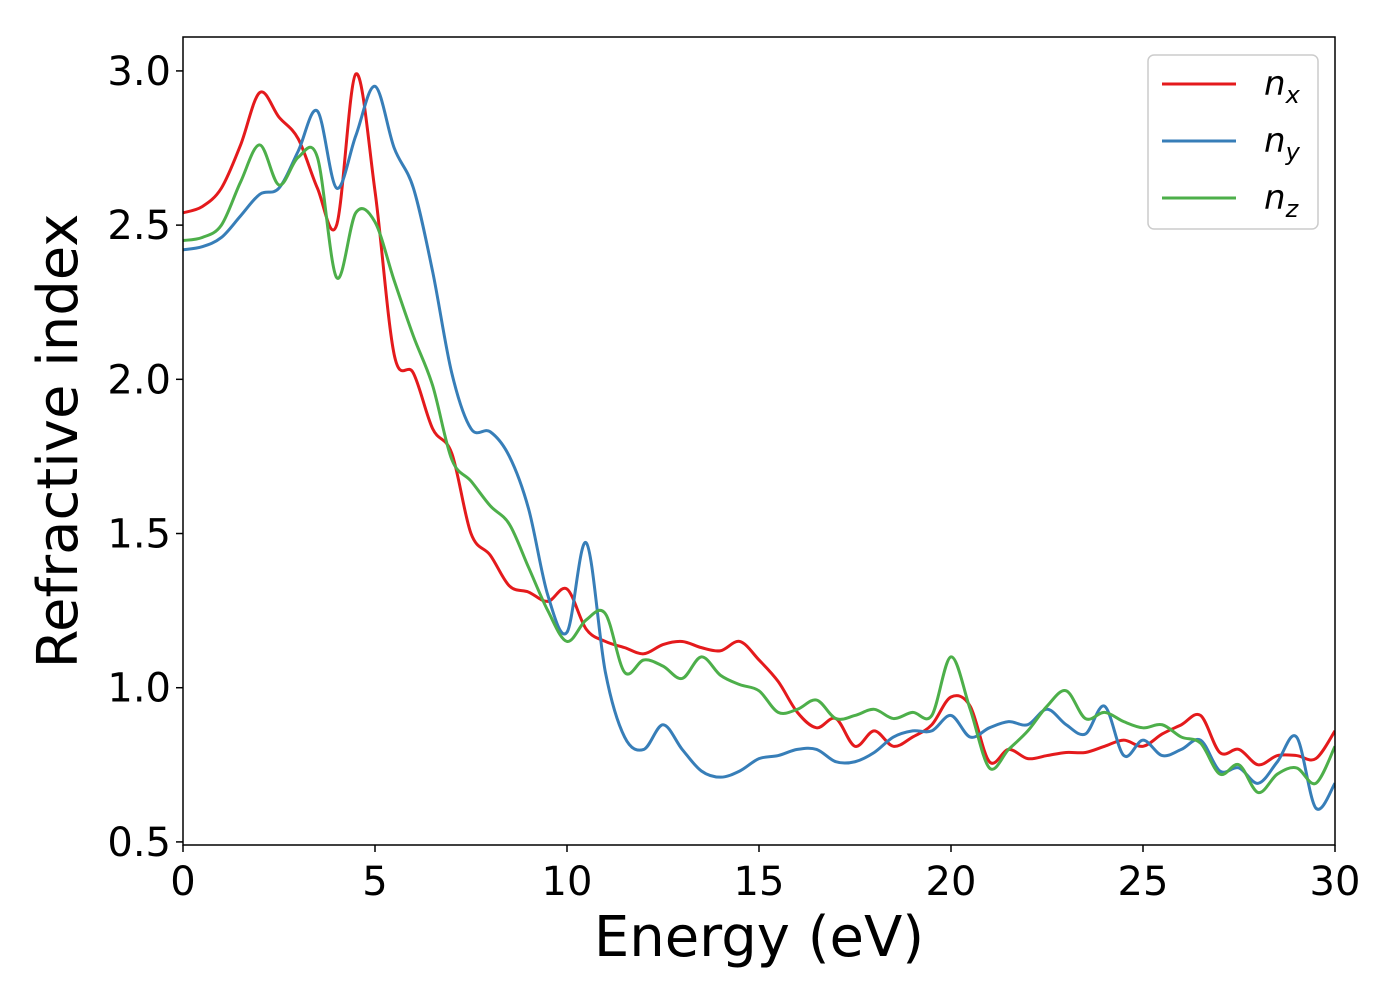  I want to click on legend-entries: nx ny nz, so click(1231, 143).